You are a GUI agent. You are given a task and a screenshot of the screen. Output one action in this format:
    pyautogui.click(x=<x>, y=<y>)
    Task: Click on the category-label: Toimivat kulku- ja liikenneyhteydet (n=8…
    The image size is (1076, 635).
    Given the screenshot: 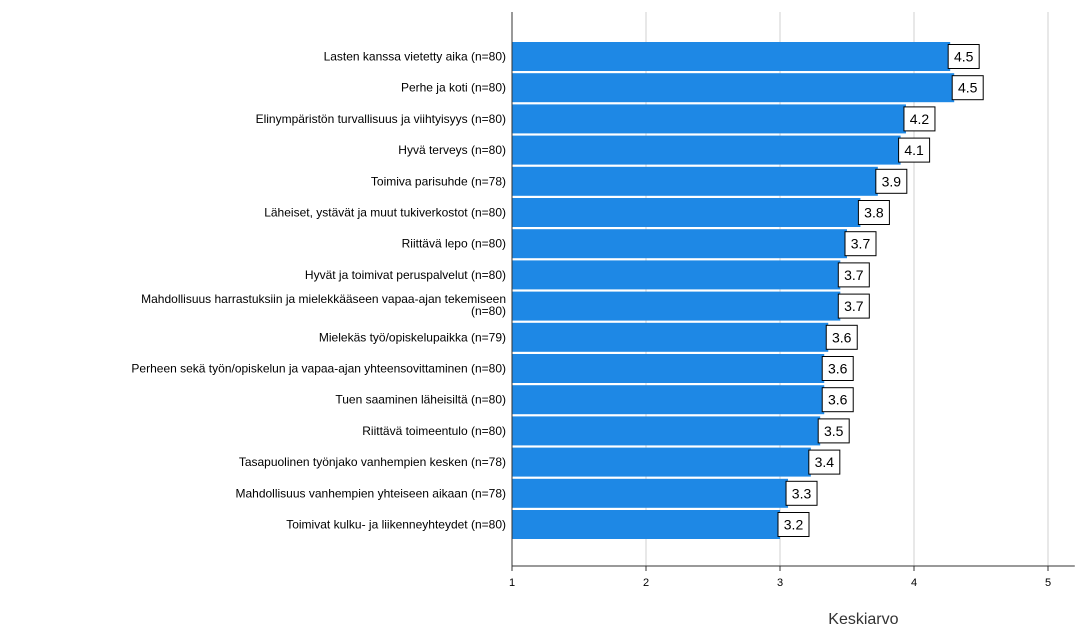 What is the action you would take?
    pyautogui.click(x=396, y=525)
    